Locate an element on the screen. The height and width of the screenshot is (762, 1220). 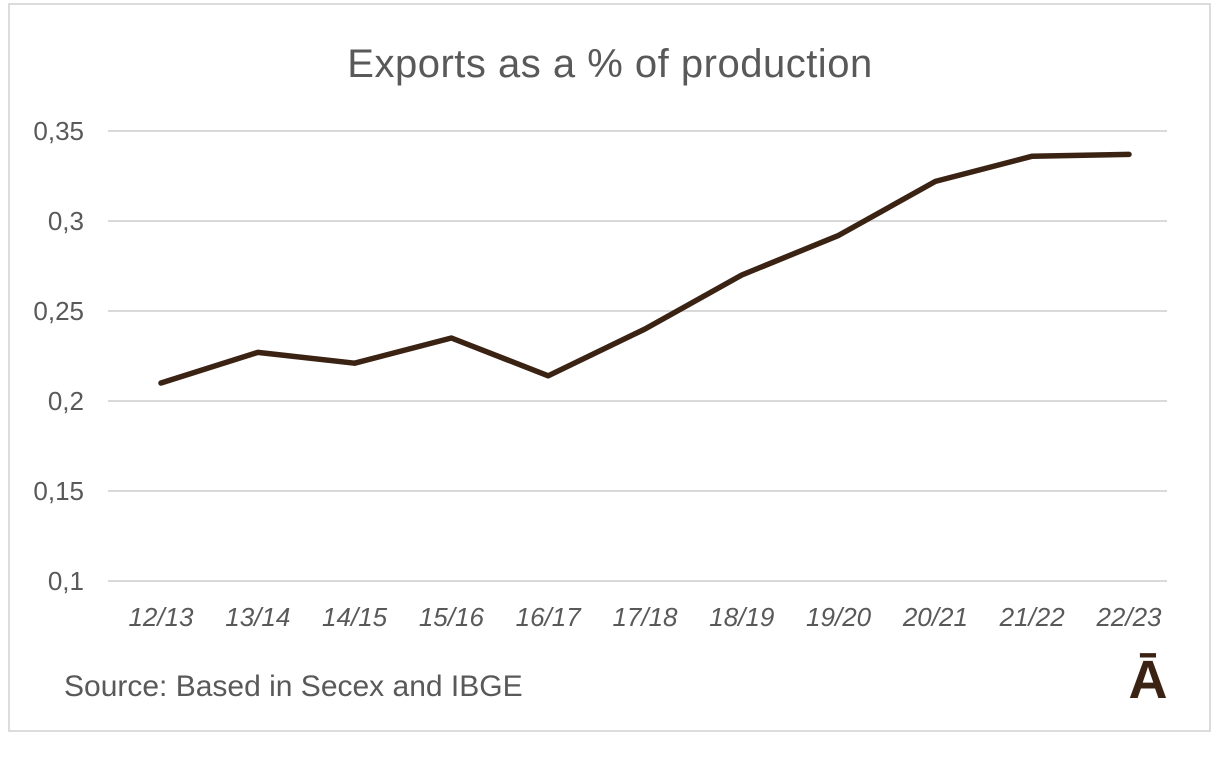
x-axis-tick-label: 16/17 is located at coordinates (548, 617).